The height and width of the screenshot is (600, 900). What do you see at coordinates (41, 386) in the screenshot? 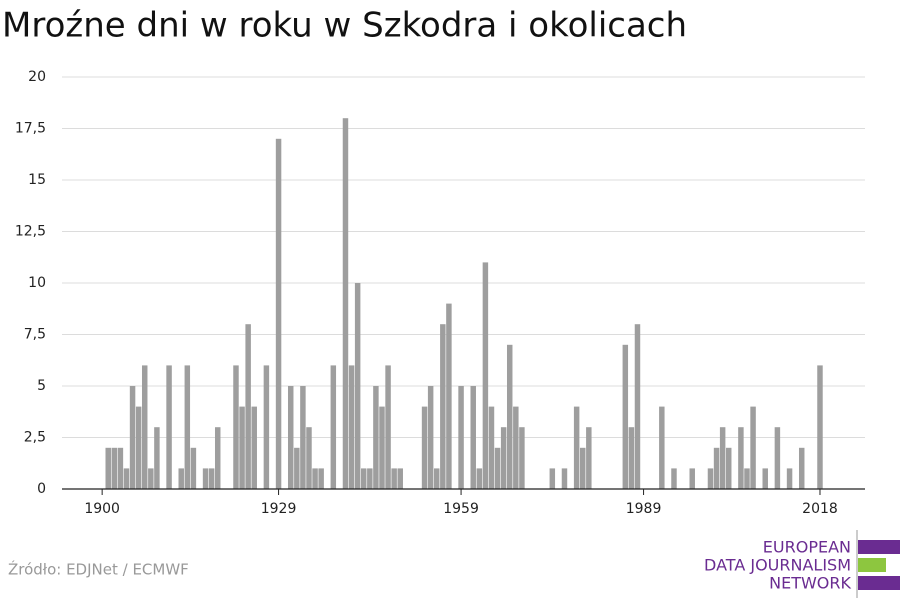
I see `y-tick-label: 5` at bounding box center [41, 386].